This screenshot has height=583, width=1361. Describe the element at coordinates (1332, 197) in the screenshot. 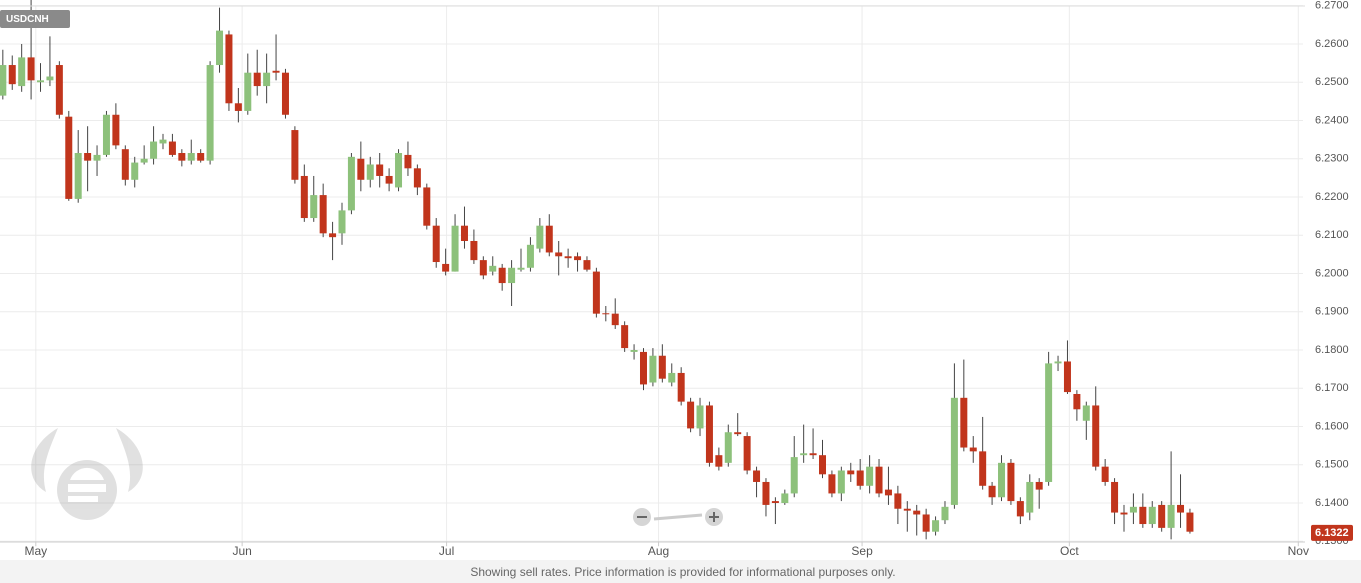

I see `y-tick-label: 6.2200` at that location.